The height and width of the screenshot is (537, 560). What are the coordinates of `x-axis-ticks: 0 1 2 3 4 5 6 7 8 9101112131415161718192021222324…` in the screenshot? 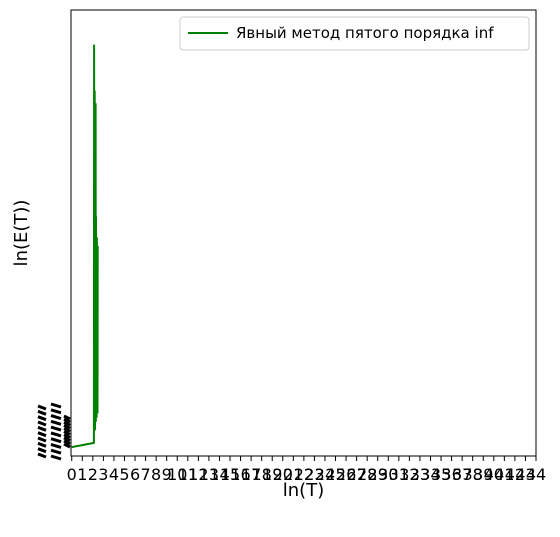 It's located at (306, 470).